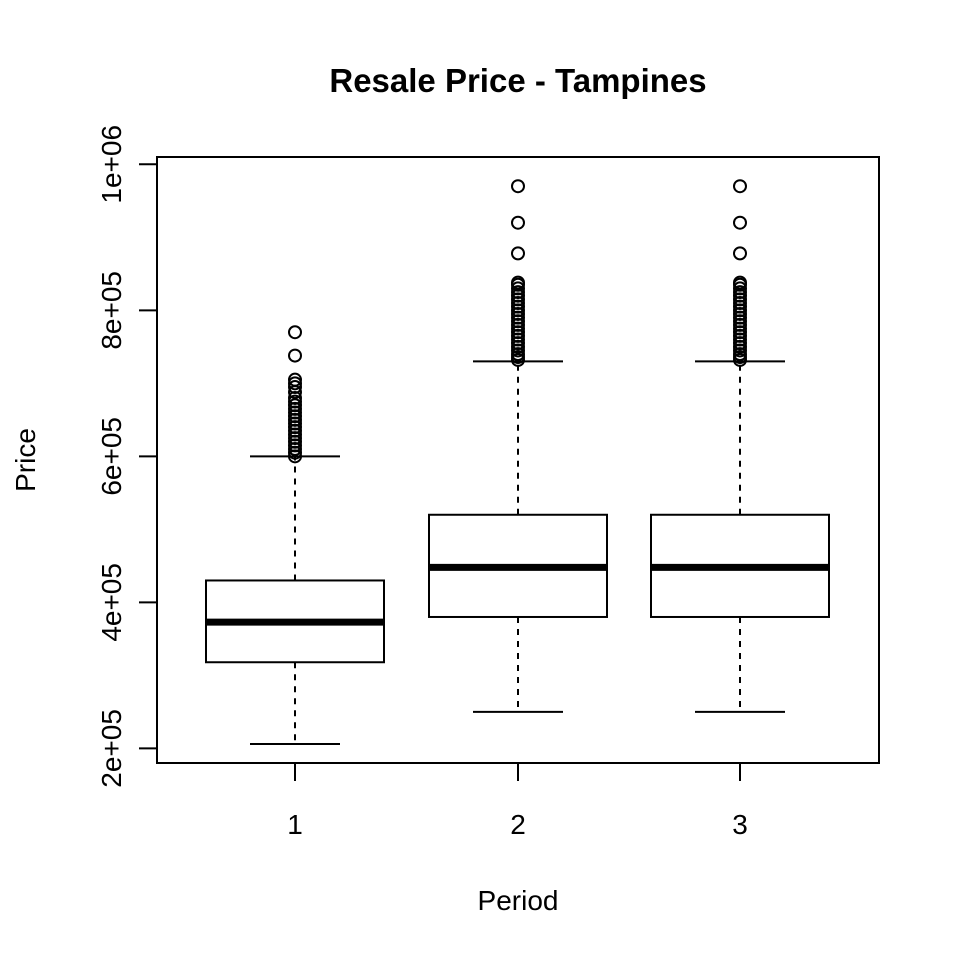  I want to click on y-tick-label: 2e+05, so click(111, 748).